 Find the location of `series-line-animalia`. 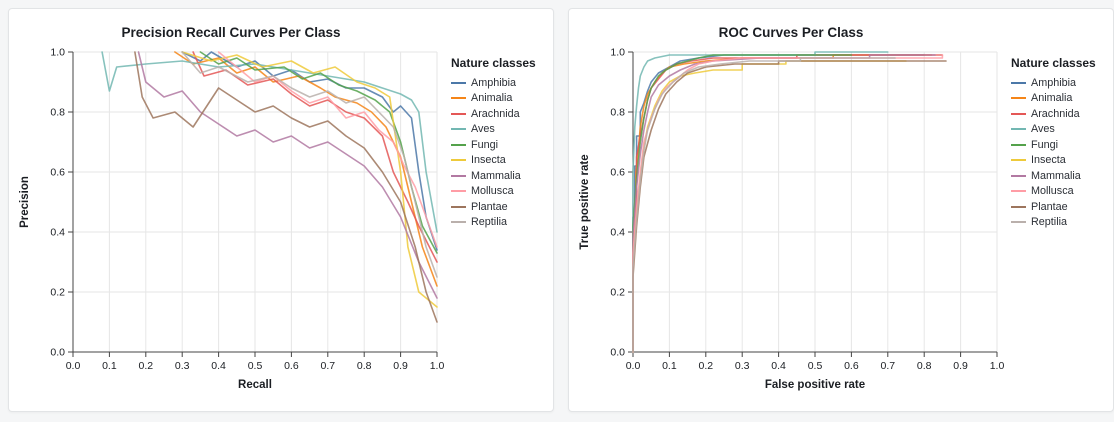

series-line-animalia is located at coordinates (306, 169).